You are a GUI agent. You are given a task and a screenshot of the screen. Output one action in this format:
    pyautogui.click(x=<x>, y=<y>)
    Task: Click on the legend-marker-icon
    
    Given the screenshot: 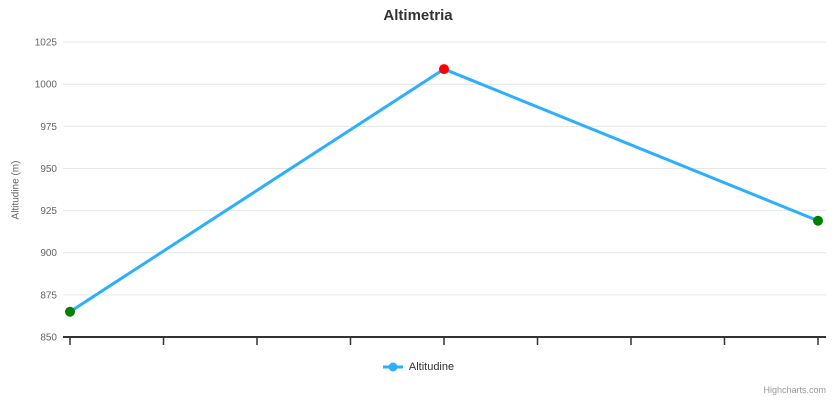 What is the action you would take?
    pyautogui.click(x=392, y=367)
    